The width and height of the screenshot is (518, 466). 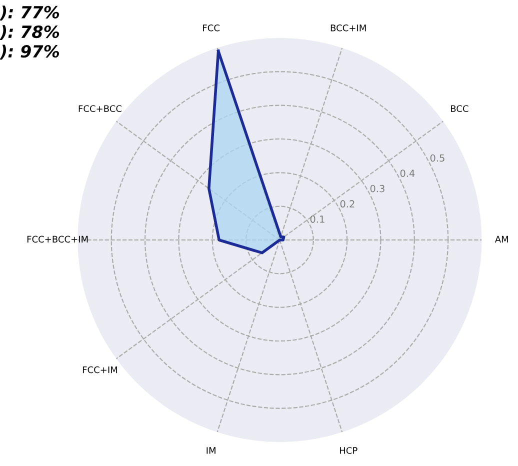 What do you see at coordinates (349, 450) in the screenshot?
I see `spoke-label: HCP` at bounding box center [349, 450].